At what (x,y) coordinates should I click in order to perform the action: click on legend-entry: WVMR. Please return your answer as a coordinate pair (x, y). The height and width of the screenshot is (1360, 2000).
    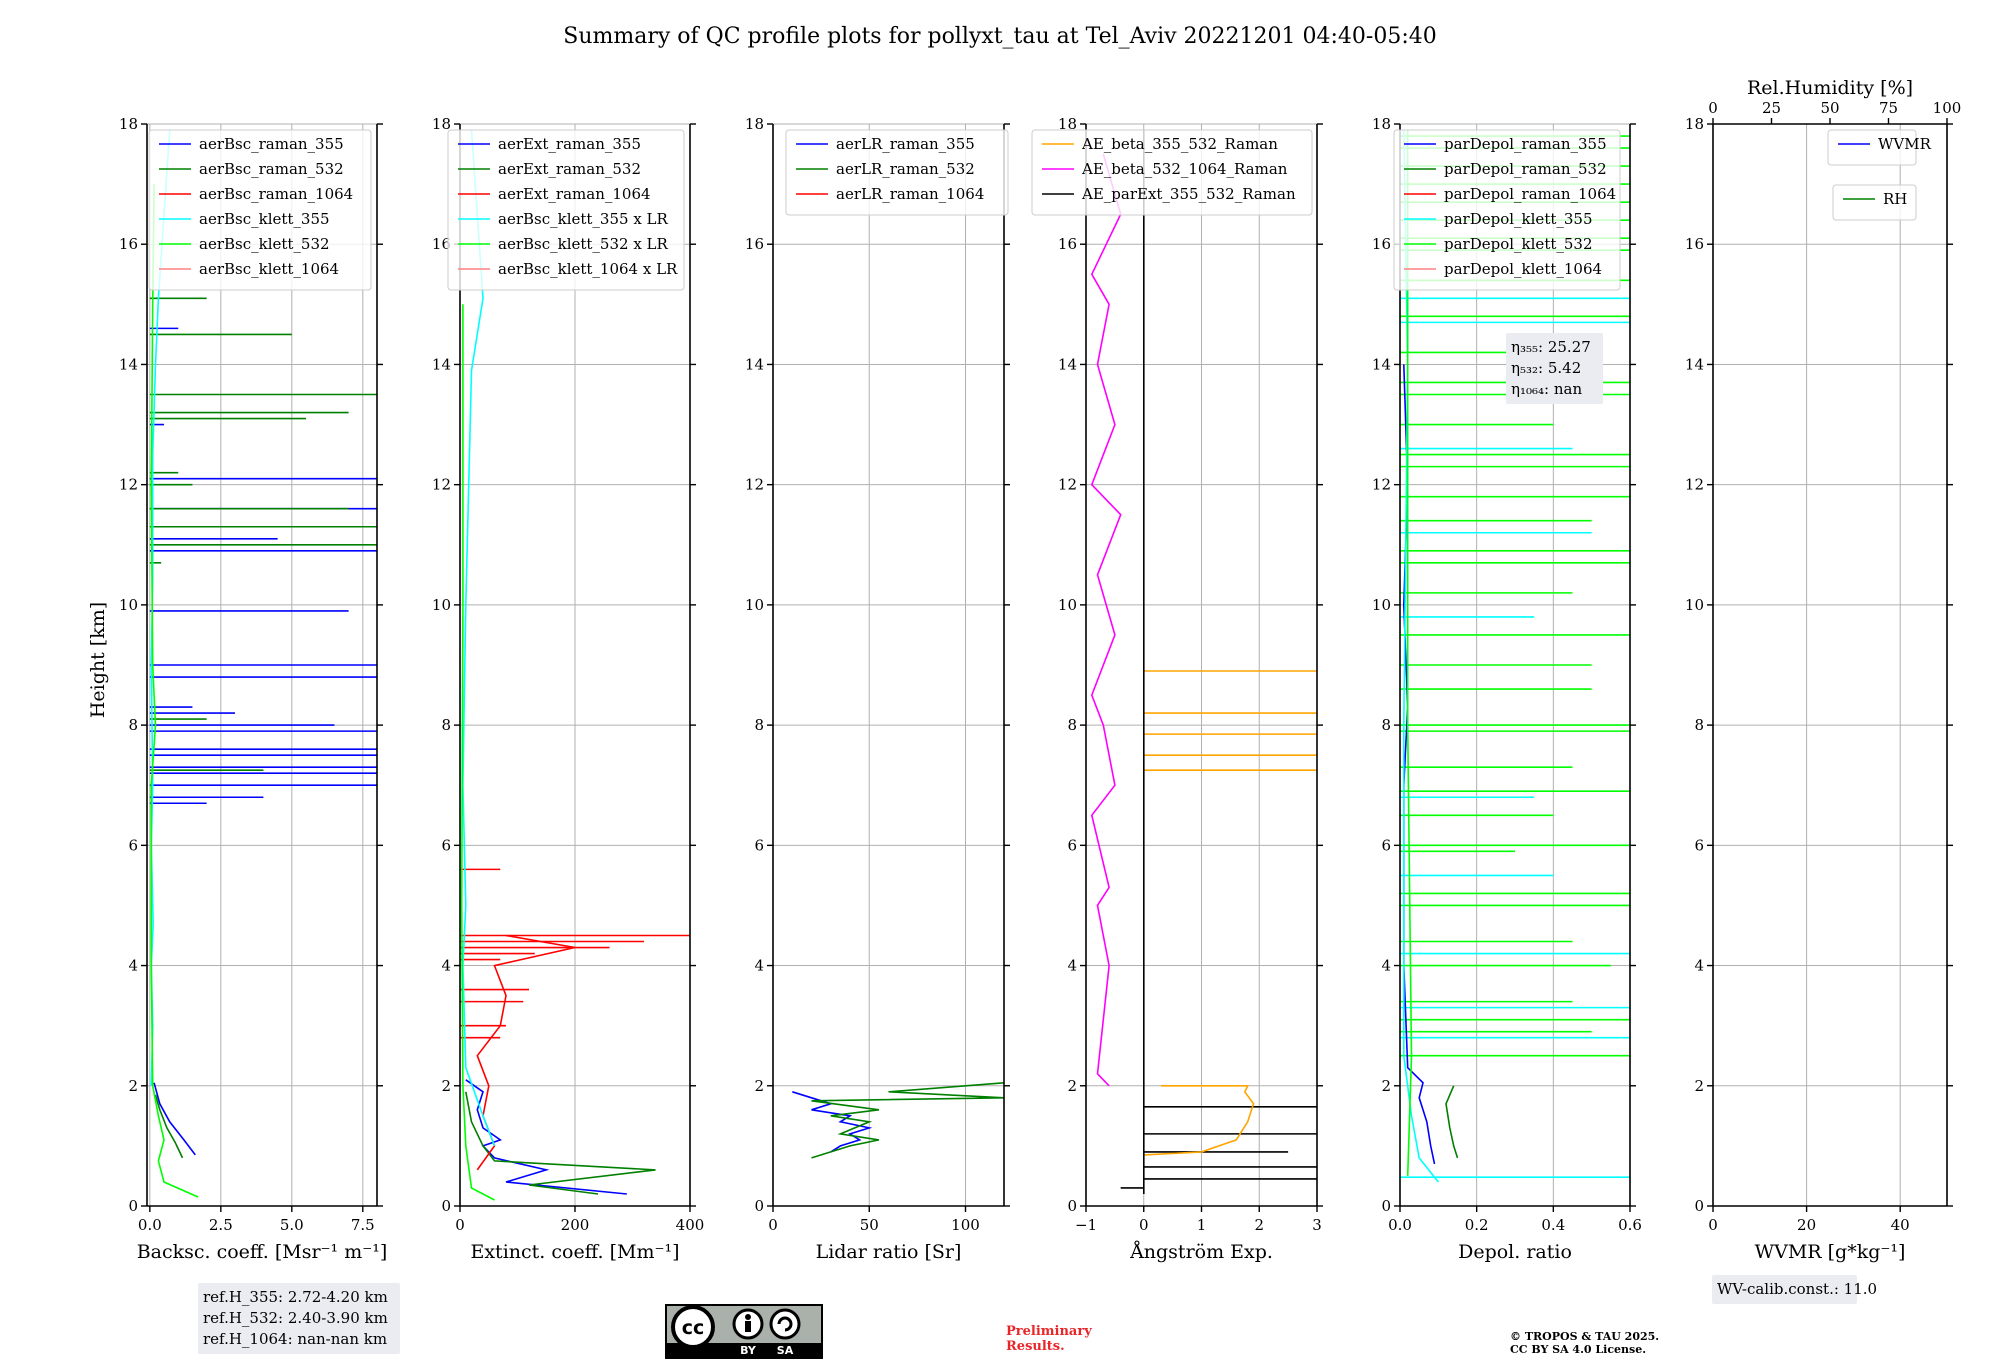
    Looking at the image, I should click on (1905, 144).